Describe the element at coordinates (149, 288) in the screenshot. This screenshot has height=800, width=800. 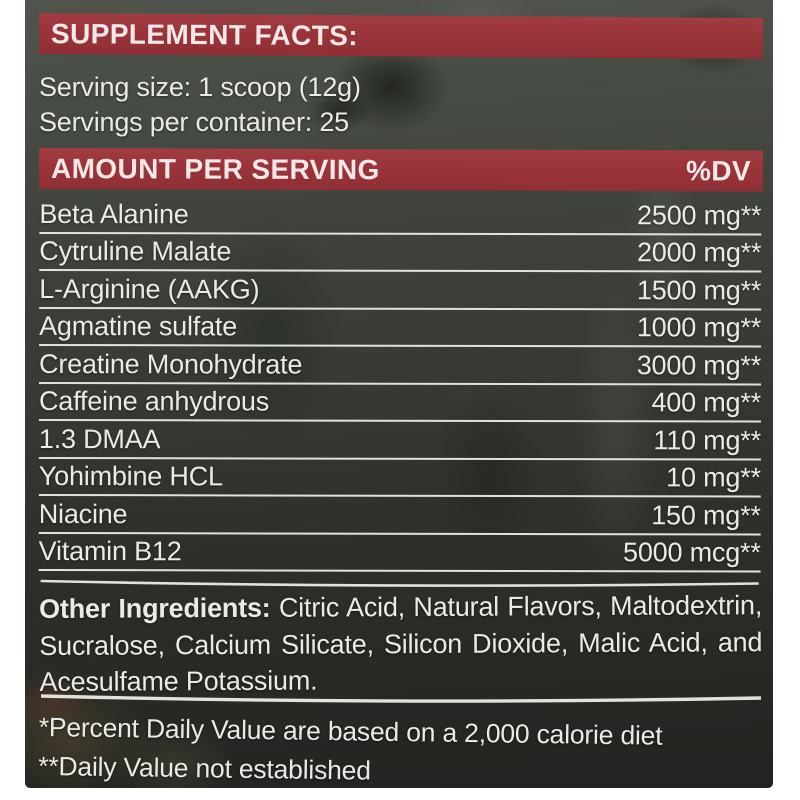
I see `ingredient-name: L-Arginine (AAKG)` at that location.